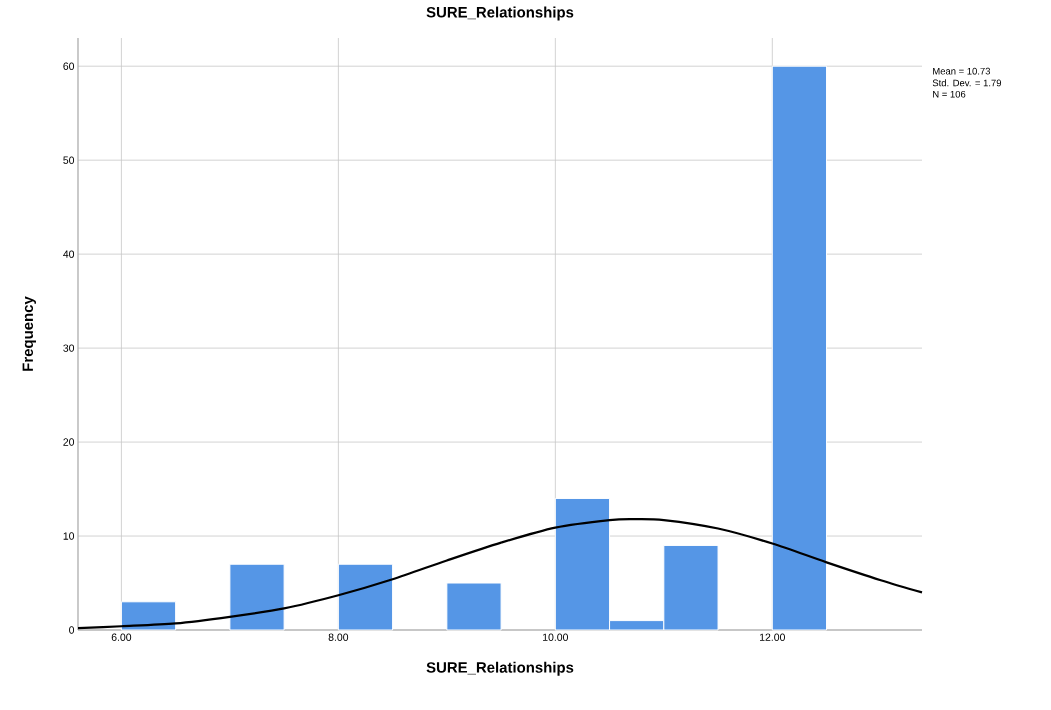 The image size is (1051, 710). Describe the element at coordinates (500, 13) in the screenshot. I see `chart-title: SURE_Relationships` at that location.